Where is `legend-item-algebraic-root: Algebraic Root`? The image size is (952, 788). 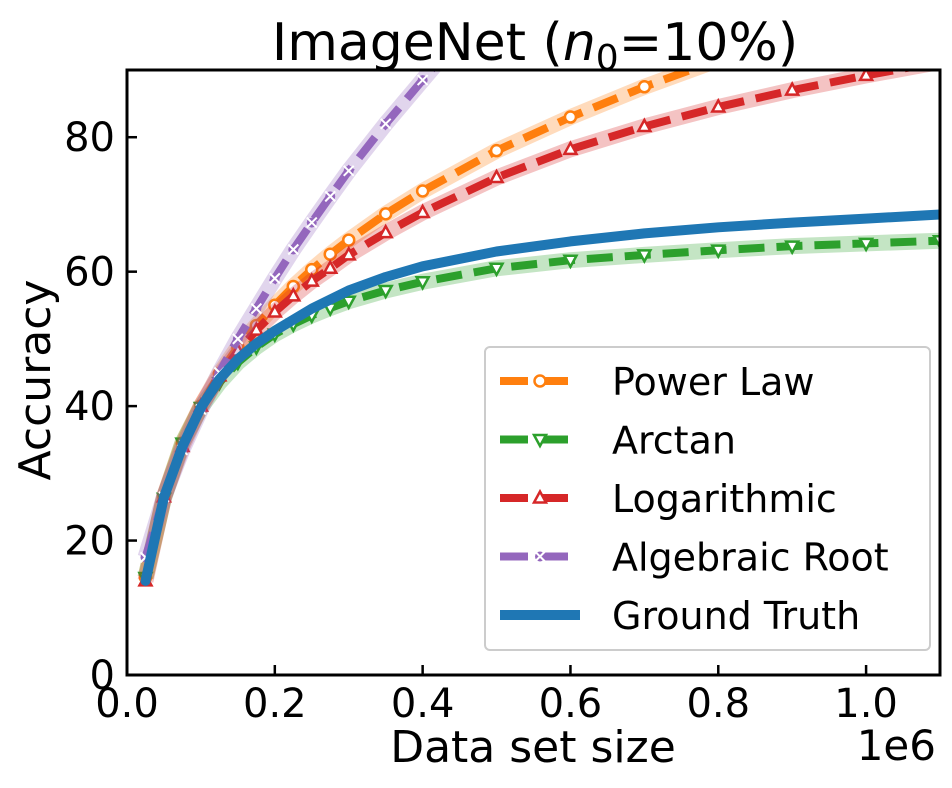
legend-item-algebraic-root: Algebraic Root is located at coordinates (694, 558).